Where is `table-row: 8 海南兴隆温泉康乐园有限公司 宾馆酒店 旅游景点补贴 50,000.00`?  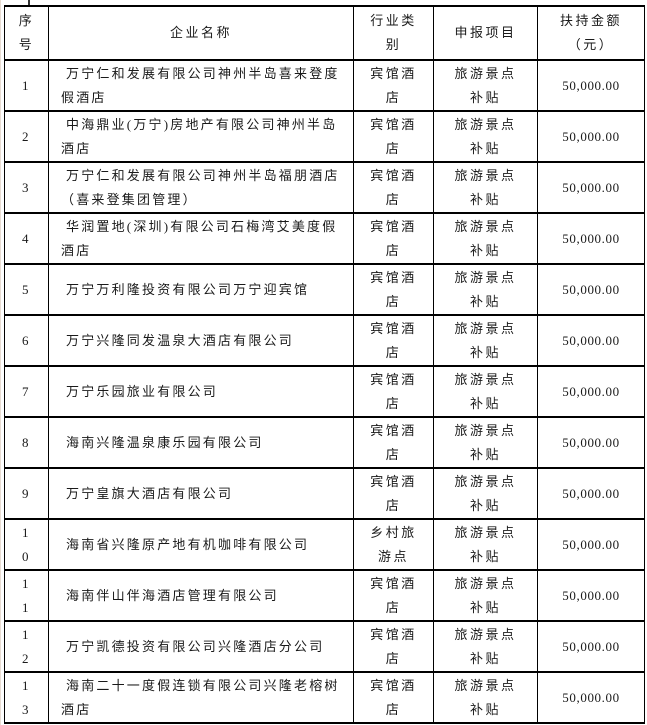 table-row: 8 海南兴隆温泉康乐园有限公司 宾馆酒店 旅游景点补贴 50,000.00 is located at coordinates (324, 442).